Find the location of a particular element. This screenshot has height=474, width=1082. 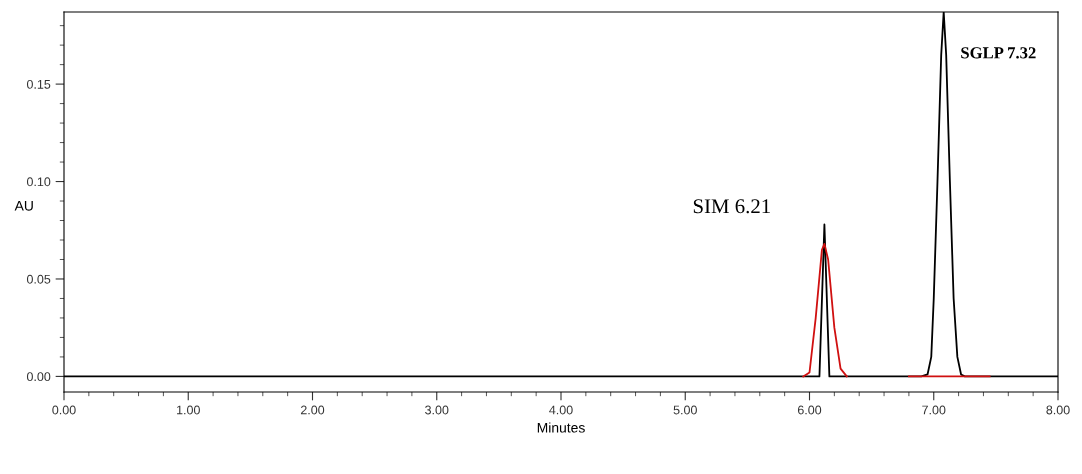

x-tick-label: 1.00 is located at coordinates (188, 410).